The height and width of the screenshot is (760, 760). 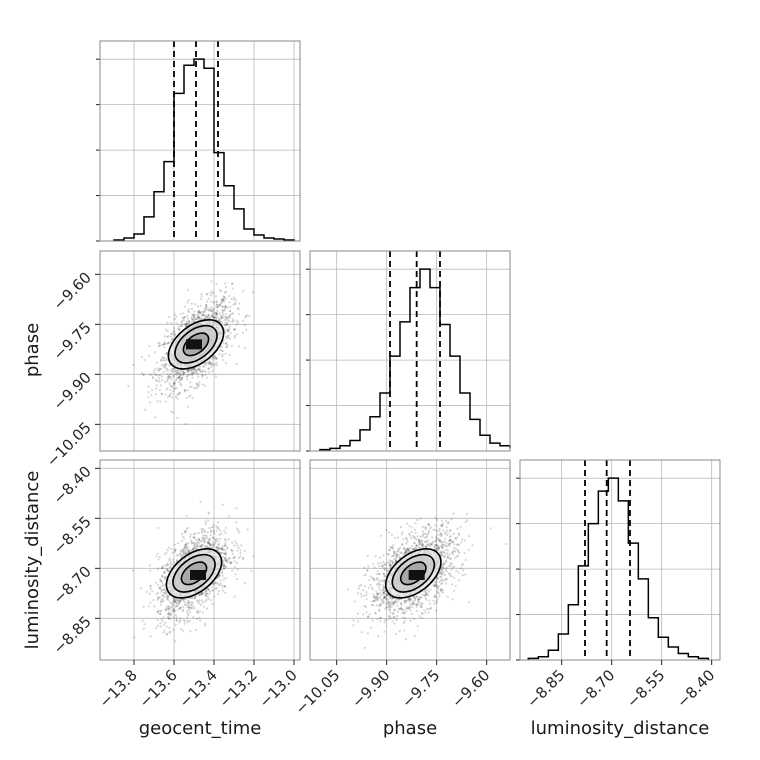 I want to click on ytick-label-luminosity_distance-1: −8.70, so click(x=72, y=584).